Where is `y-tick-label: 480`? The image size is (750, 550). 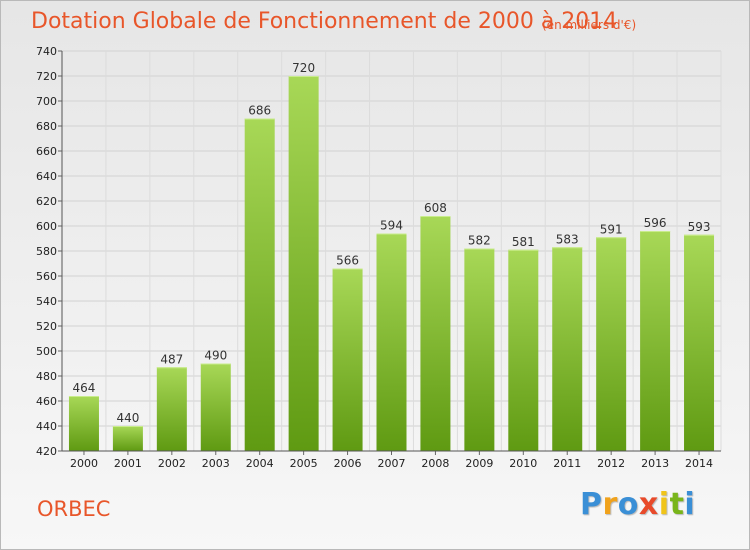
y-tick-label: 480 is located at coordinates (46, 376).